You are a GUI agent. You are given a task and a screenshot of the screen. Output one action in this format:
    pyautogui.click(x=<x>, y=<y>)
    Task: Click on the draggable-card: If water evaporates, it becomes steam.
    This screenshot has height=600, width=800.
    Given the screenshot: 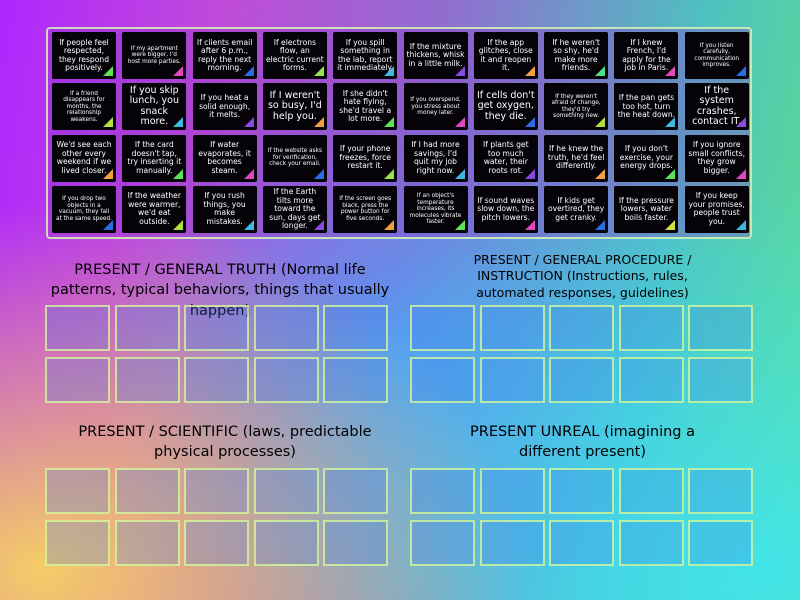 What is the action you would take?
    pyautogui.click(x=224, y=158)
    